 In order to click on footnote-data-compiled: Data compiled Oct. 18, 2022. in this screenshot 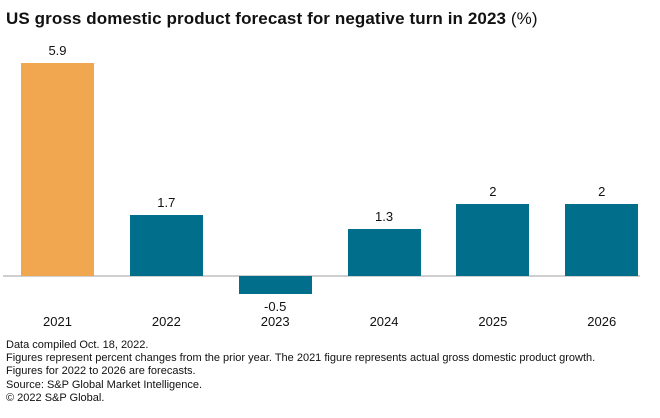, I will do `click(77, 345)`.